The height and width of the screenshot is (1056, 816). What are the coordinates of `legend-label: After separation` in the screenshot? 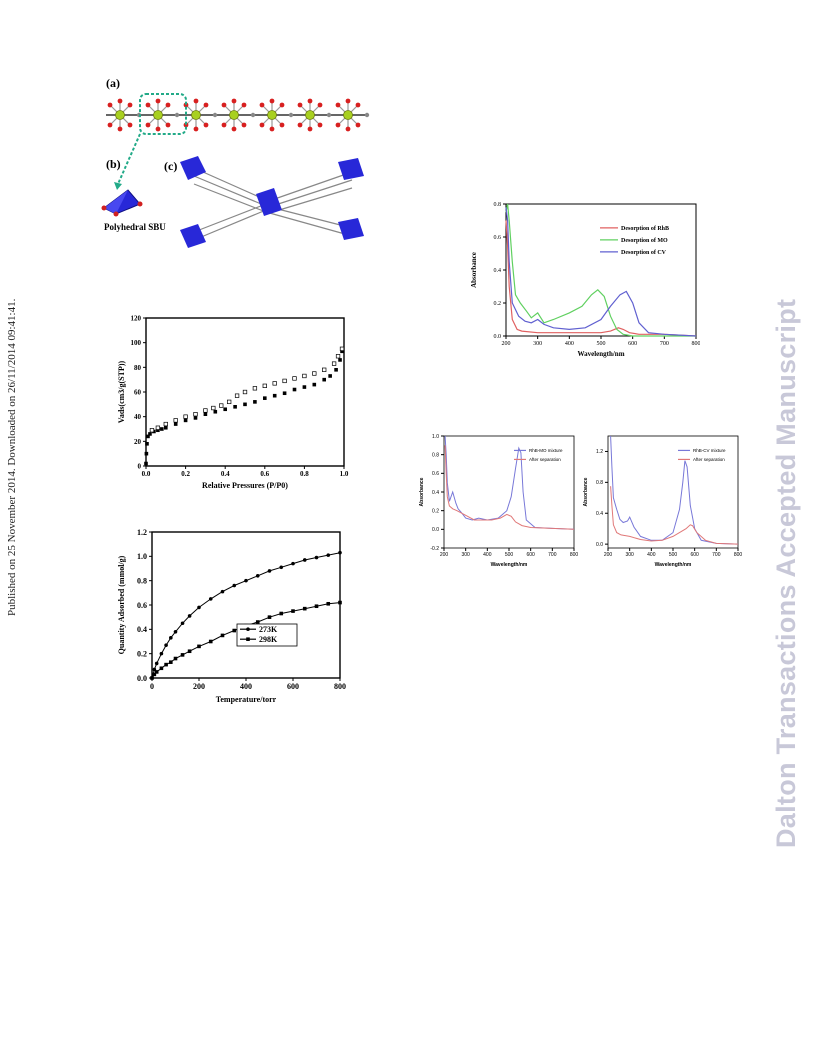 It's located at (545, 459).